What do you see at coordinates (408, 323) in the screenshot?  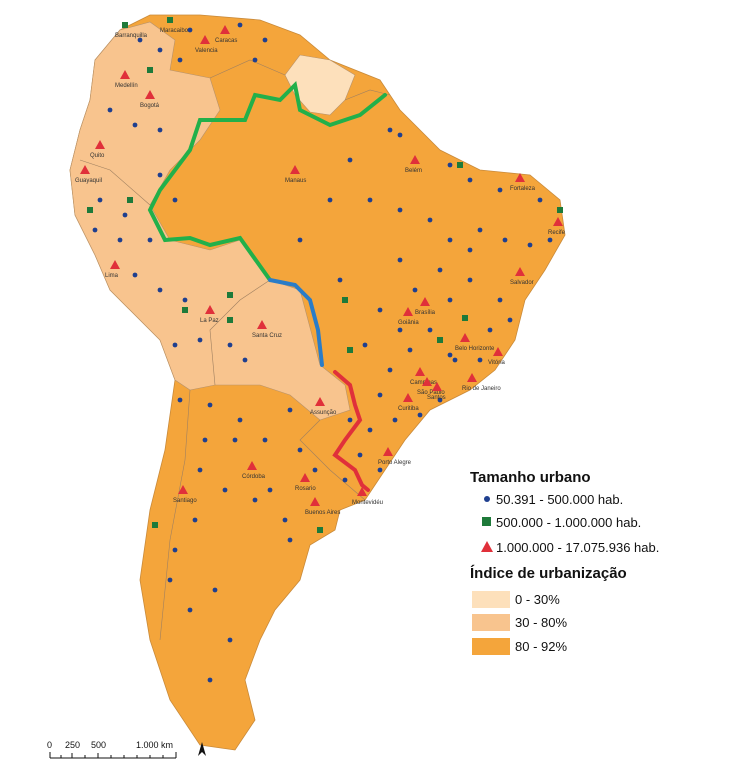 I see `city-label: Goiânia` at bounding box center [408, 323].